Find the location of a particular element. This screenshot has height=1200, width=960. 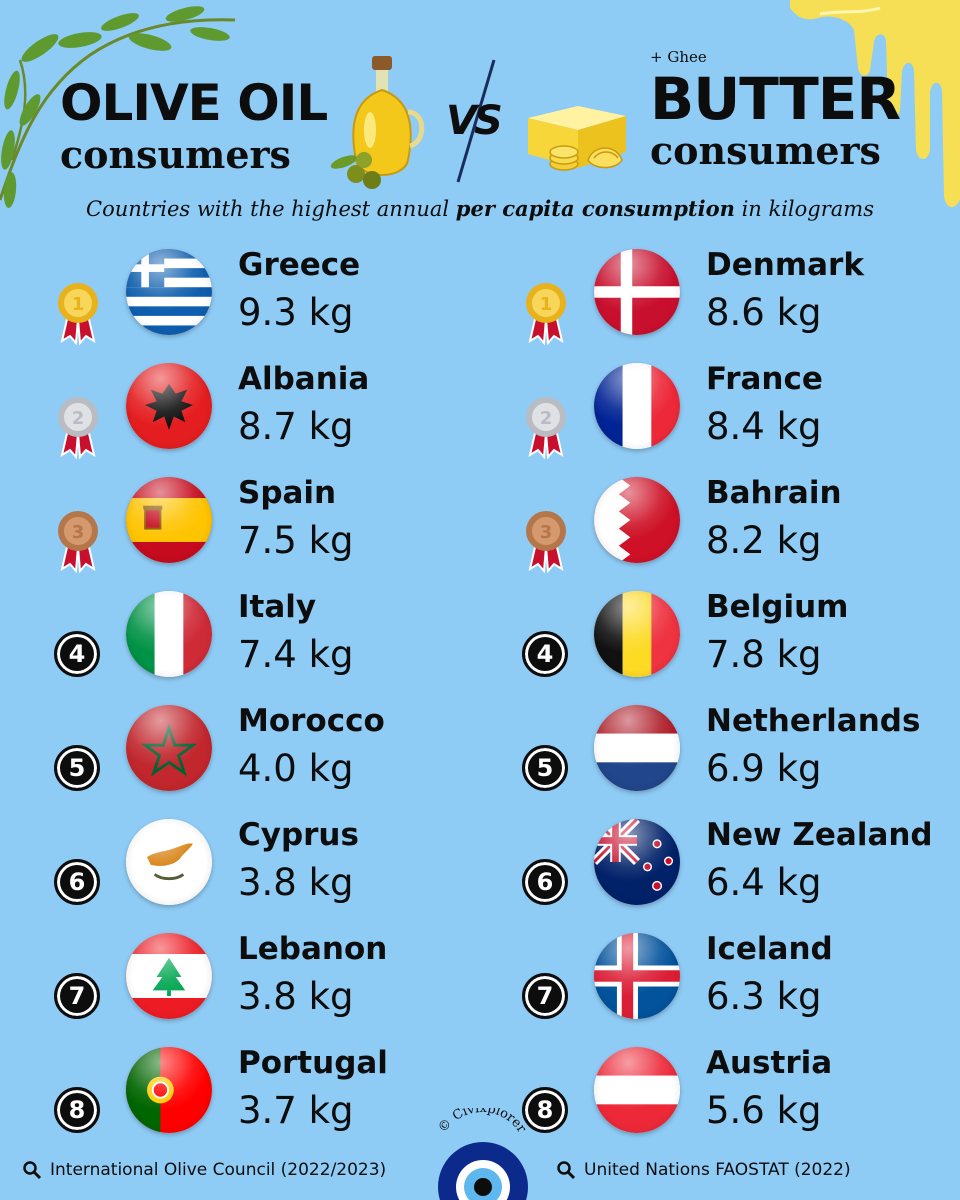

country-name: Lebanon is located at coordinates (313, 949).